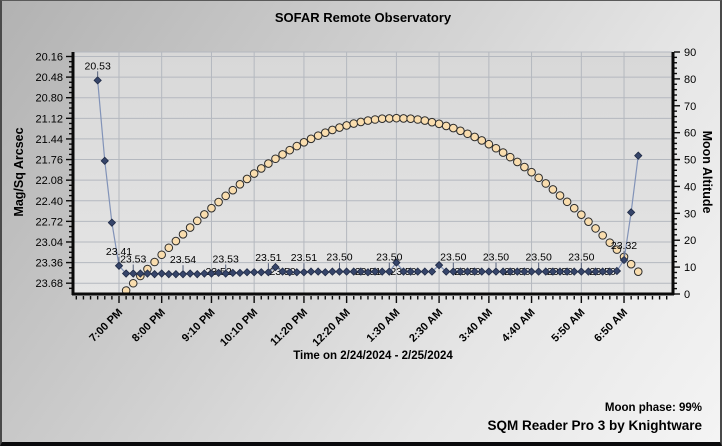 Image resolution: width=722 pixels, height=446 pixels. Describe the element at coordinates (690, 80) in the screenshot. I see `svg-text: 80` at that location.